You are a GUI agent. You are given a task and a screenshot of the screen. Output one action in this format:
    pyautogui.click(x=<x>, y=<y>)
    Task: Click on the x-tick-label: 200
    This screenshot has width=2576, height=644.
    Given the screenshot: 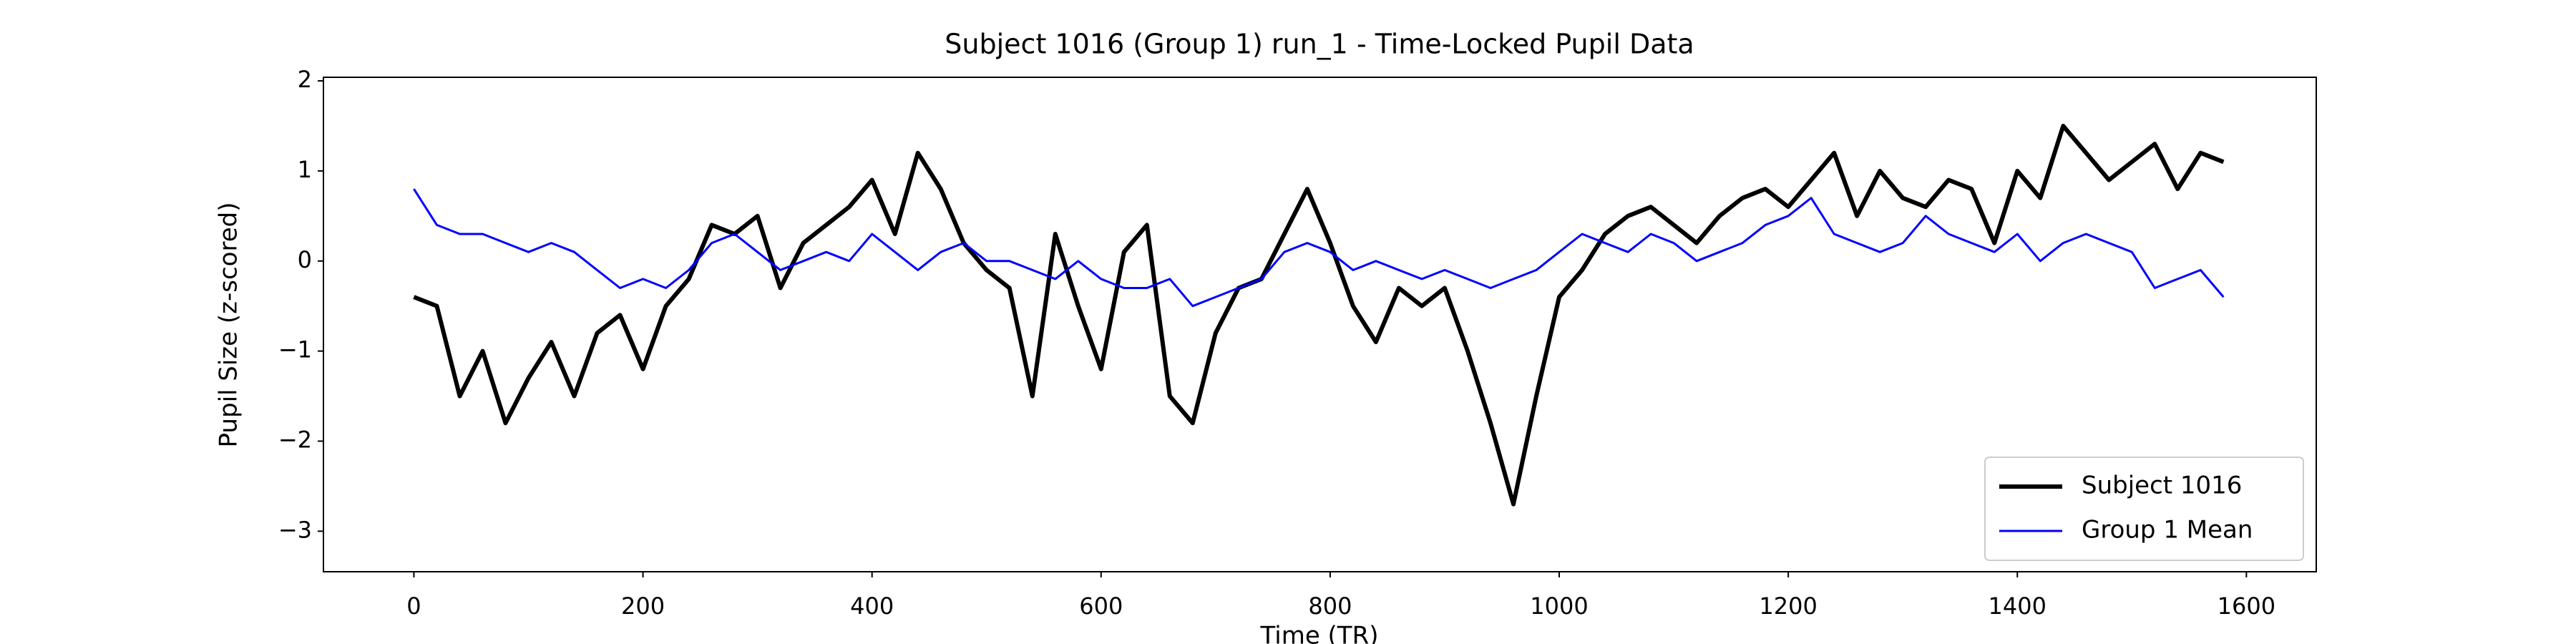 What is the action you would take?
    pyautogui.click(x=643, y=606)
    